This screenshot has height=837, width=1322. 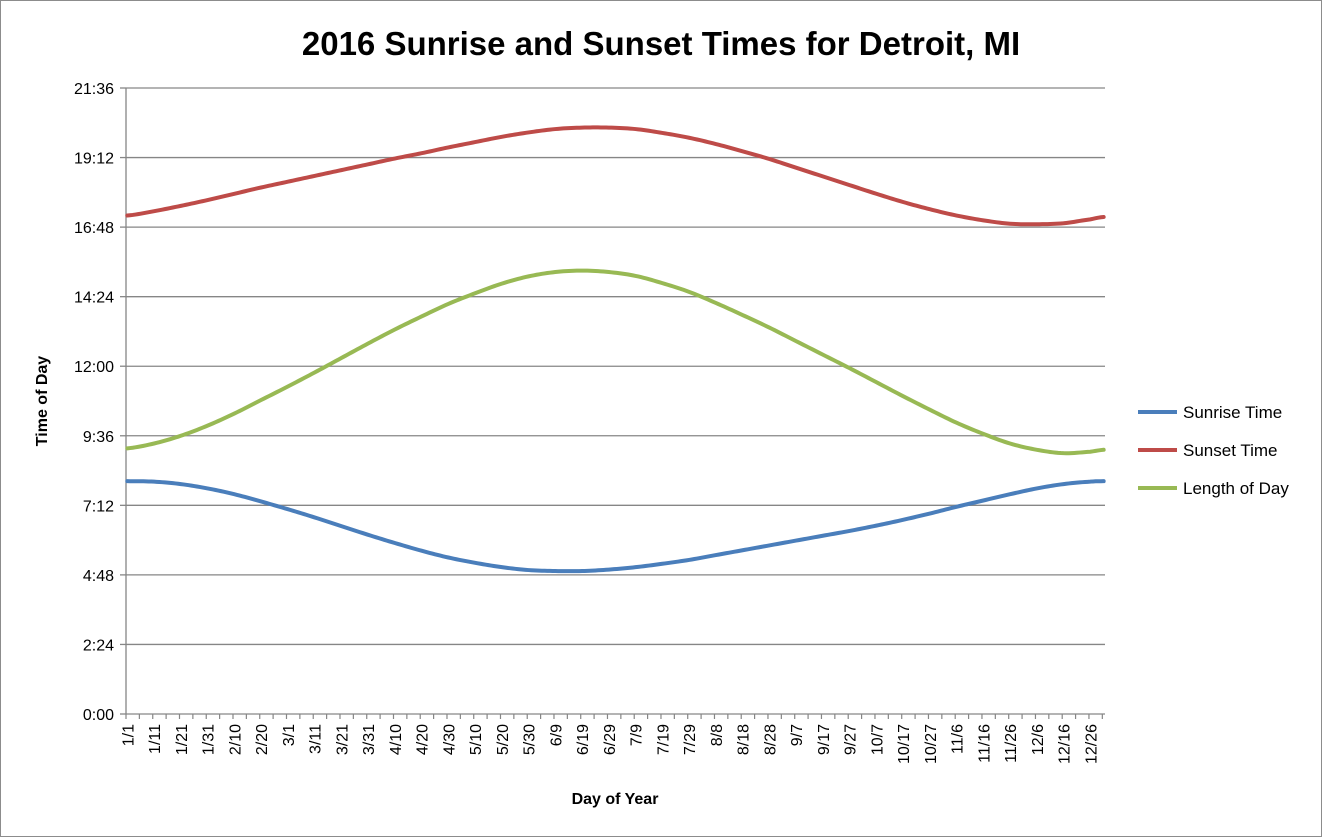 What do you see at coordinates (583, 739) in the screenshot?
I see `x-tick-label: 6/19` at bounding box center [583, 739].